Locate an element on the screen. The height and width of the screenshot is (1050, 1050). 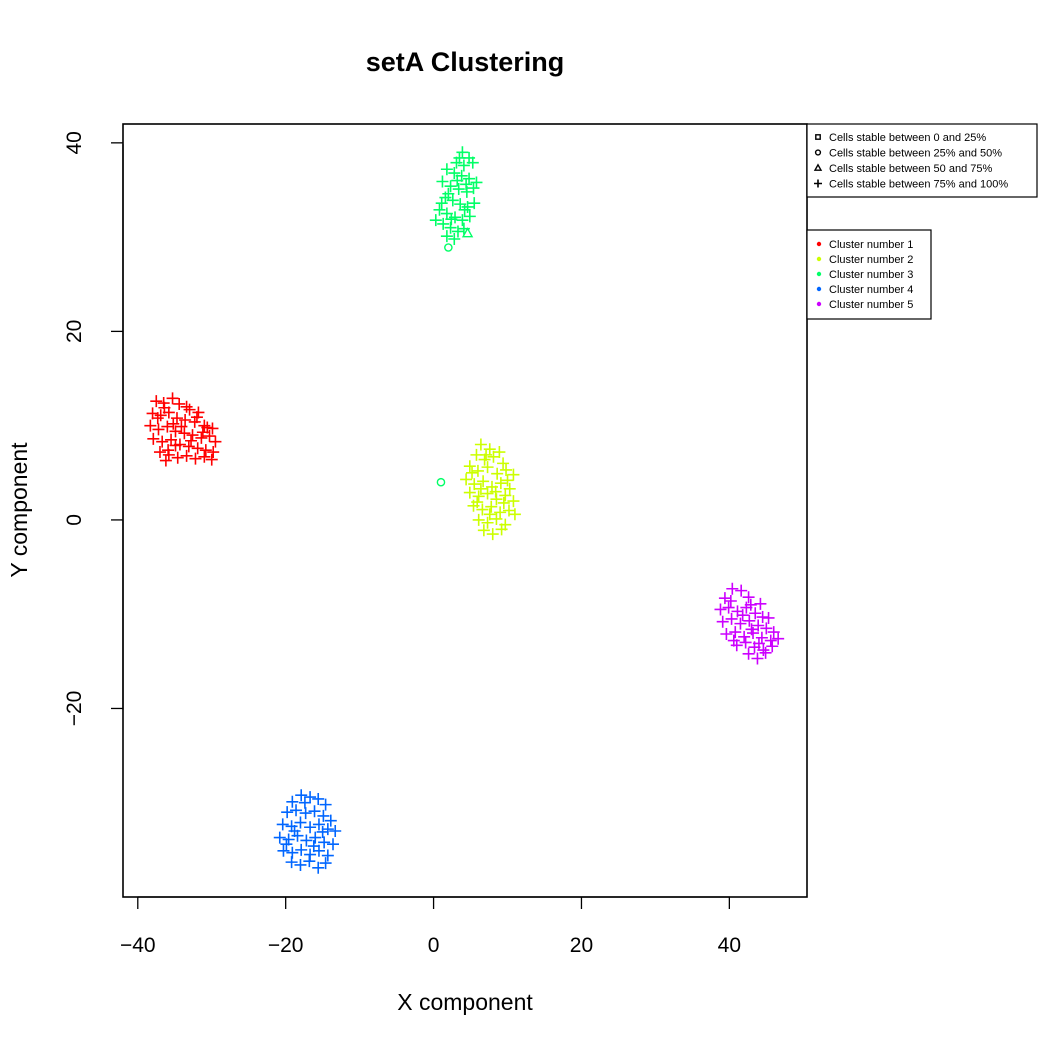
legend-cluster-label: Cluster number 3 is located at coordinates (871, 275).